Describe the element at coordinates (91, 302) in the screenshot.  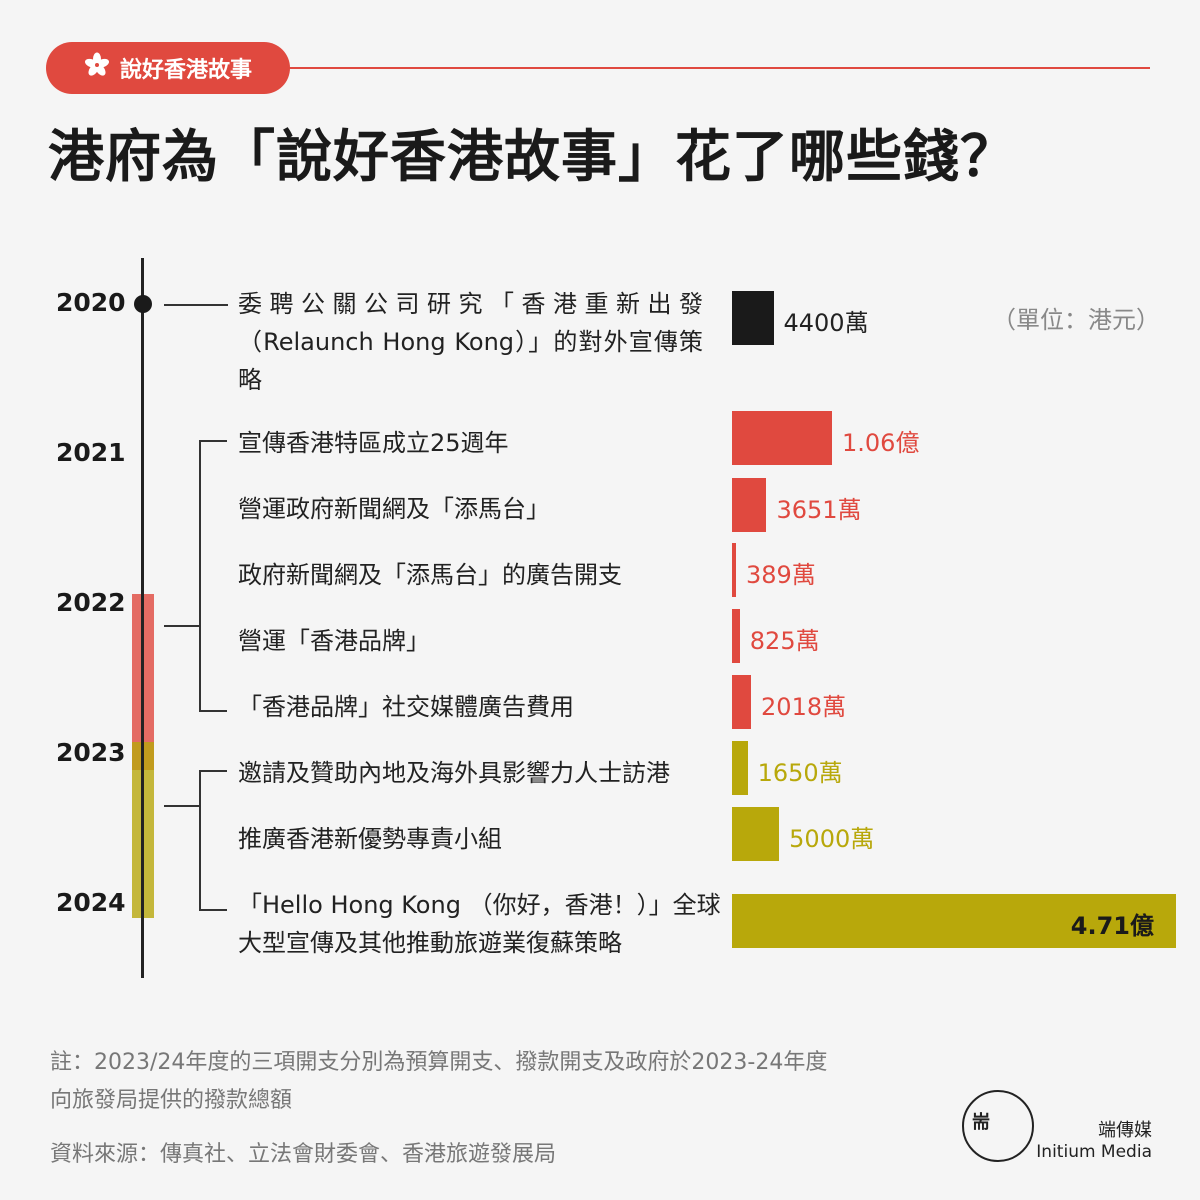
I see `year-label-2020: 2020` at that location.